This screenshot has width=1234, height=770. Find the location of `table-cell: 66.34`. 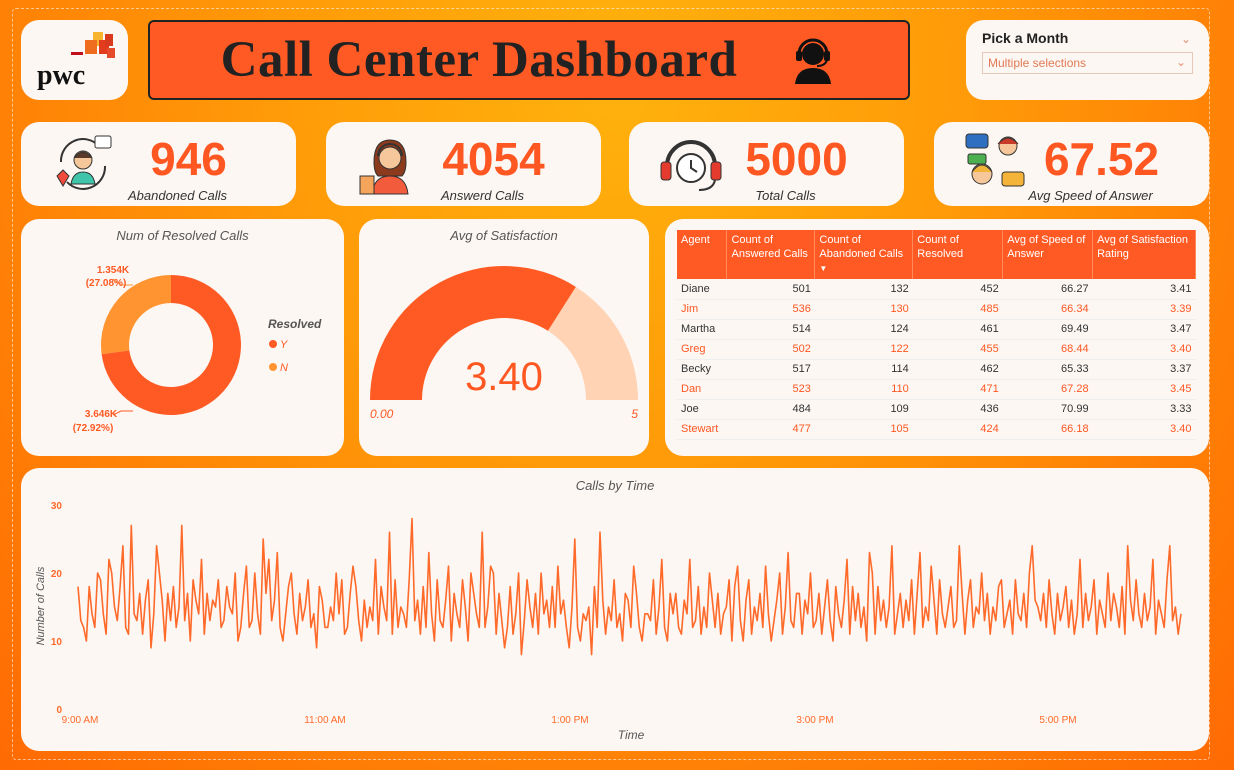

table-cell: 66.34 is located at coordinates (1047, 309).